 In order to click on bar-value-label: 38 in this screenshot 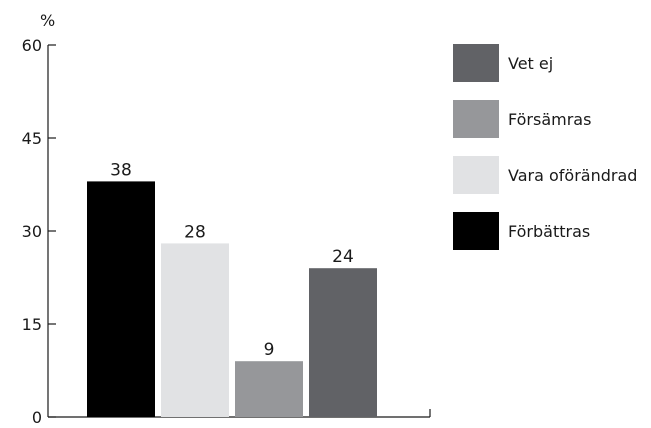, I will do `click(121, 170)`.